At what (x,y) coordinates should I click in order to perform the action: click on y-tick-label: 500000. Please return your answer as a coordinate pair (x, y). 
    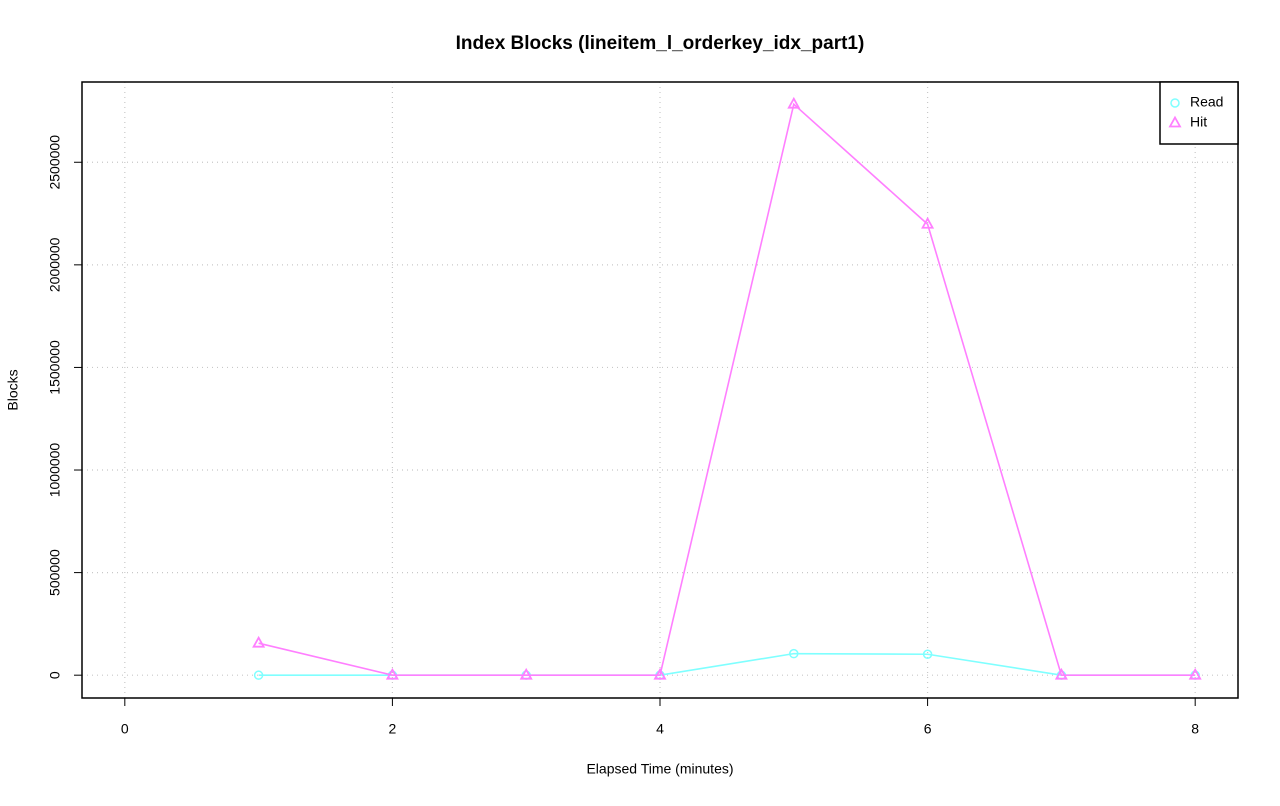
    Looking at the image, I should click on (55, 572).